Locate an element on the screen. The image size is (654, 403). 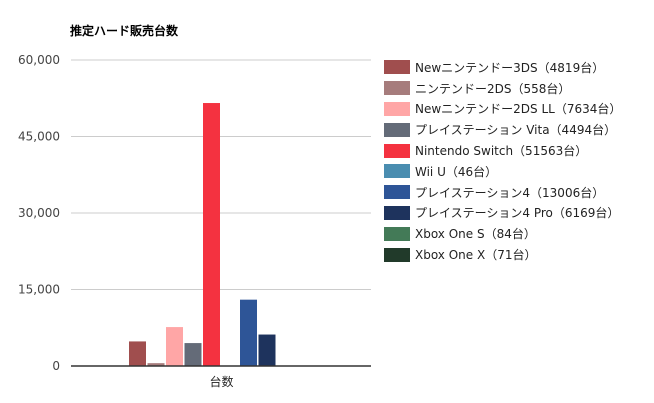
legend-item: Nintendo Switch（51563台） is located at coordinates (502, 150).